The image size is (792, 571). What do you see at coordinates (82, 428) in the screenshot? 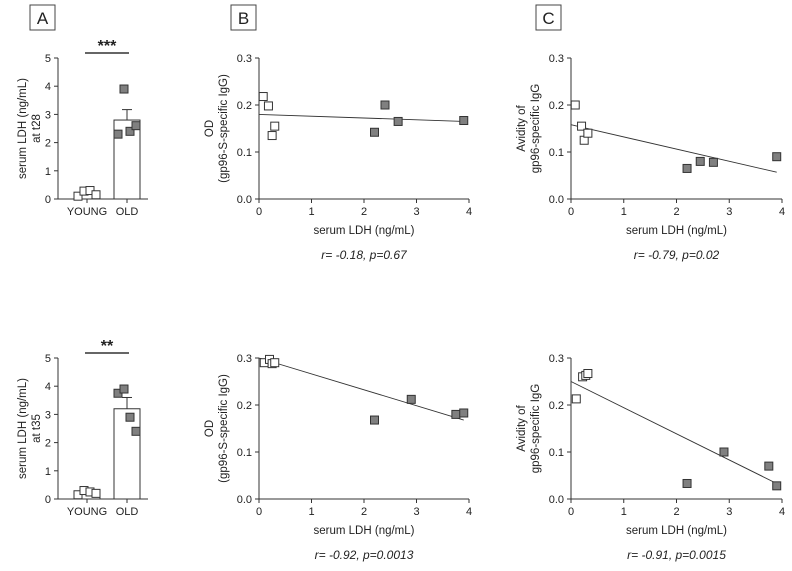
I see `chart-ldh-t35: 0 1 2 3 4 5 serum LDH (ng/mL) at t35 YOUNG OLD **` at bounding box center [82, 428].